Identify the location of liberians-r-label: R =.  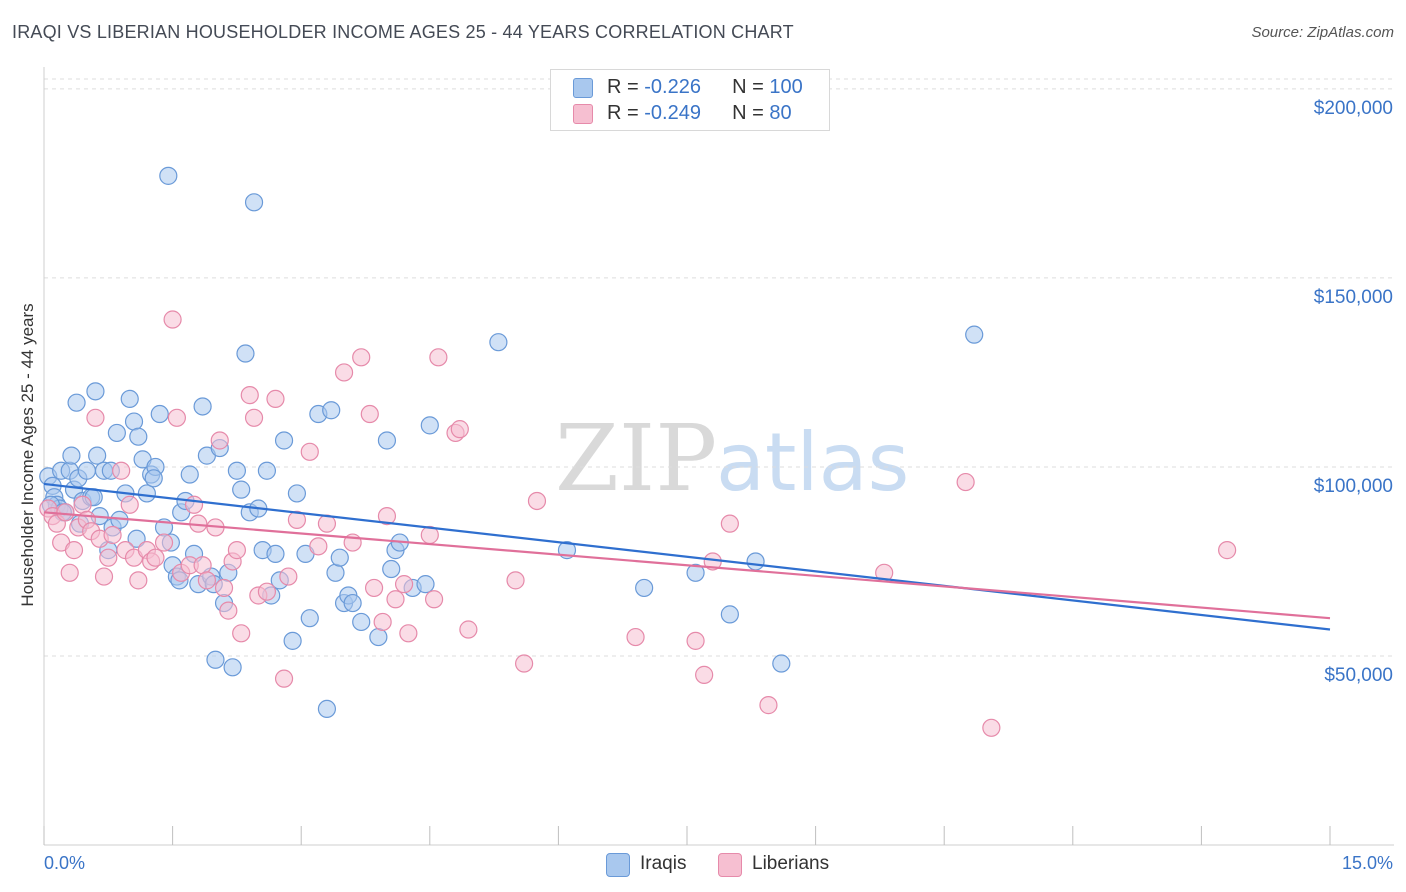
(623, 113).